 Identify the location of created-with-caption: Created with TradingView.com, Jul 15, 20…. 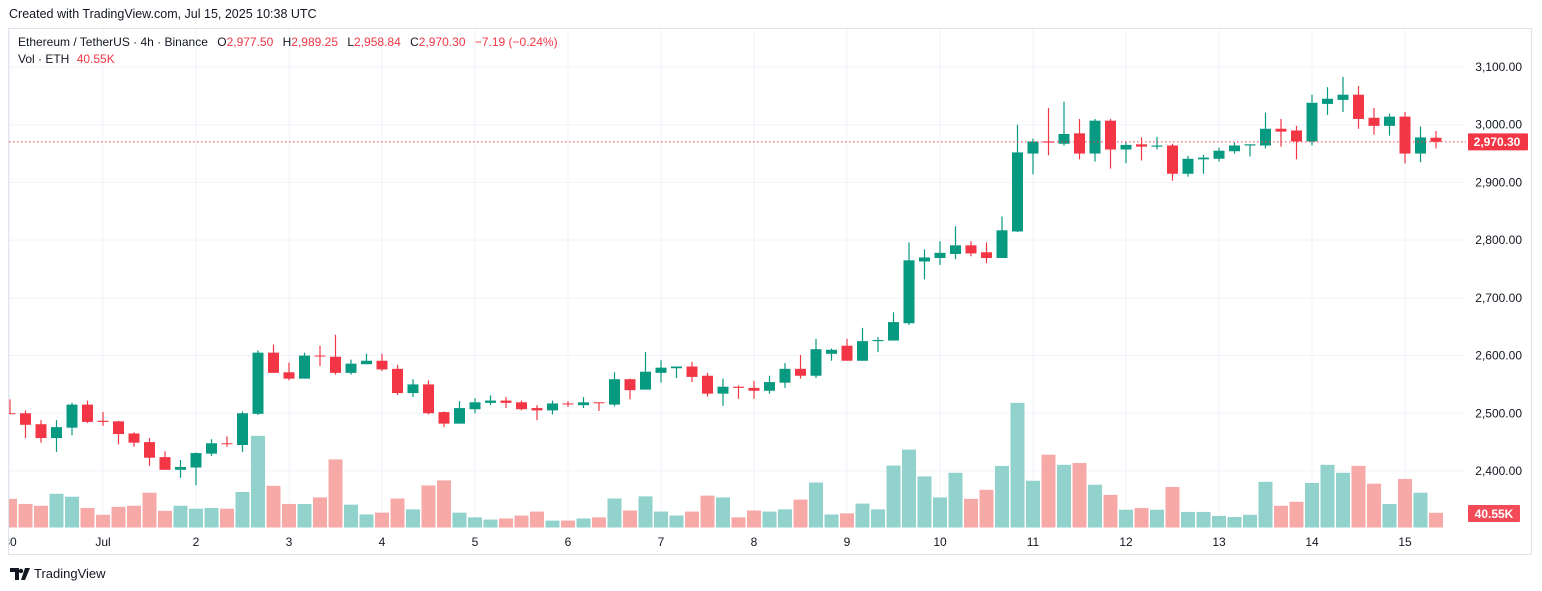
(163, 14).